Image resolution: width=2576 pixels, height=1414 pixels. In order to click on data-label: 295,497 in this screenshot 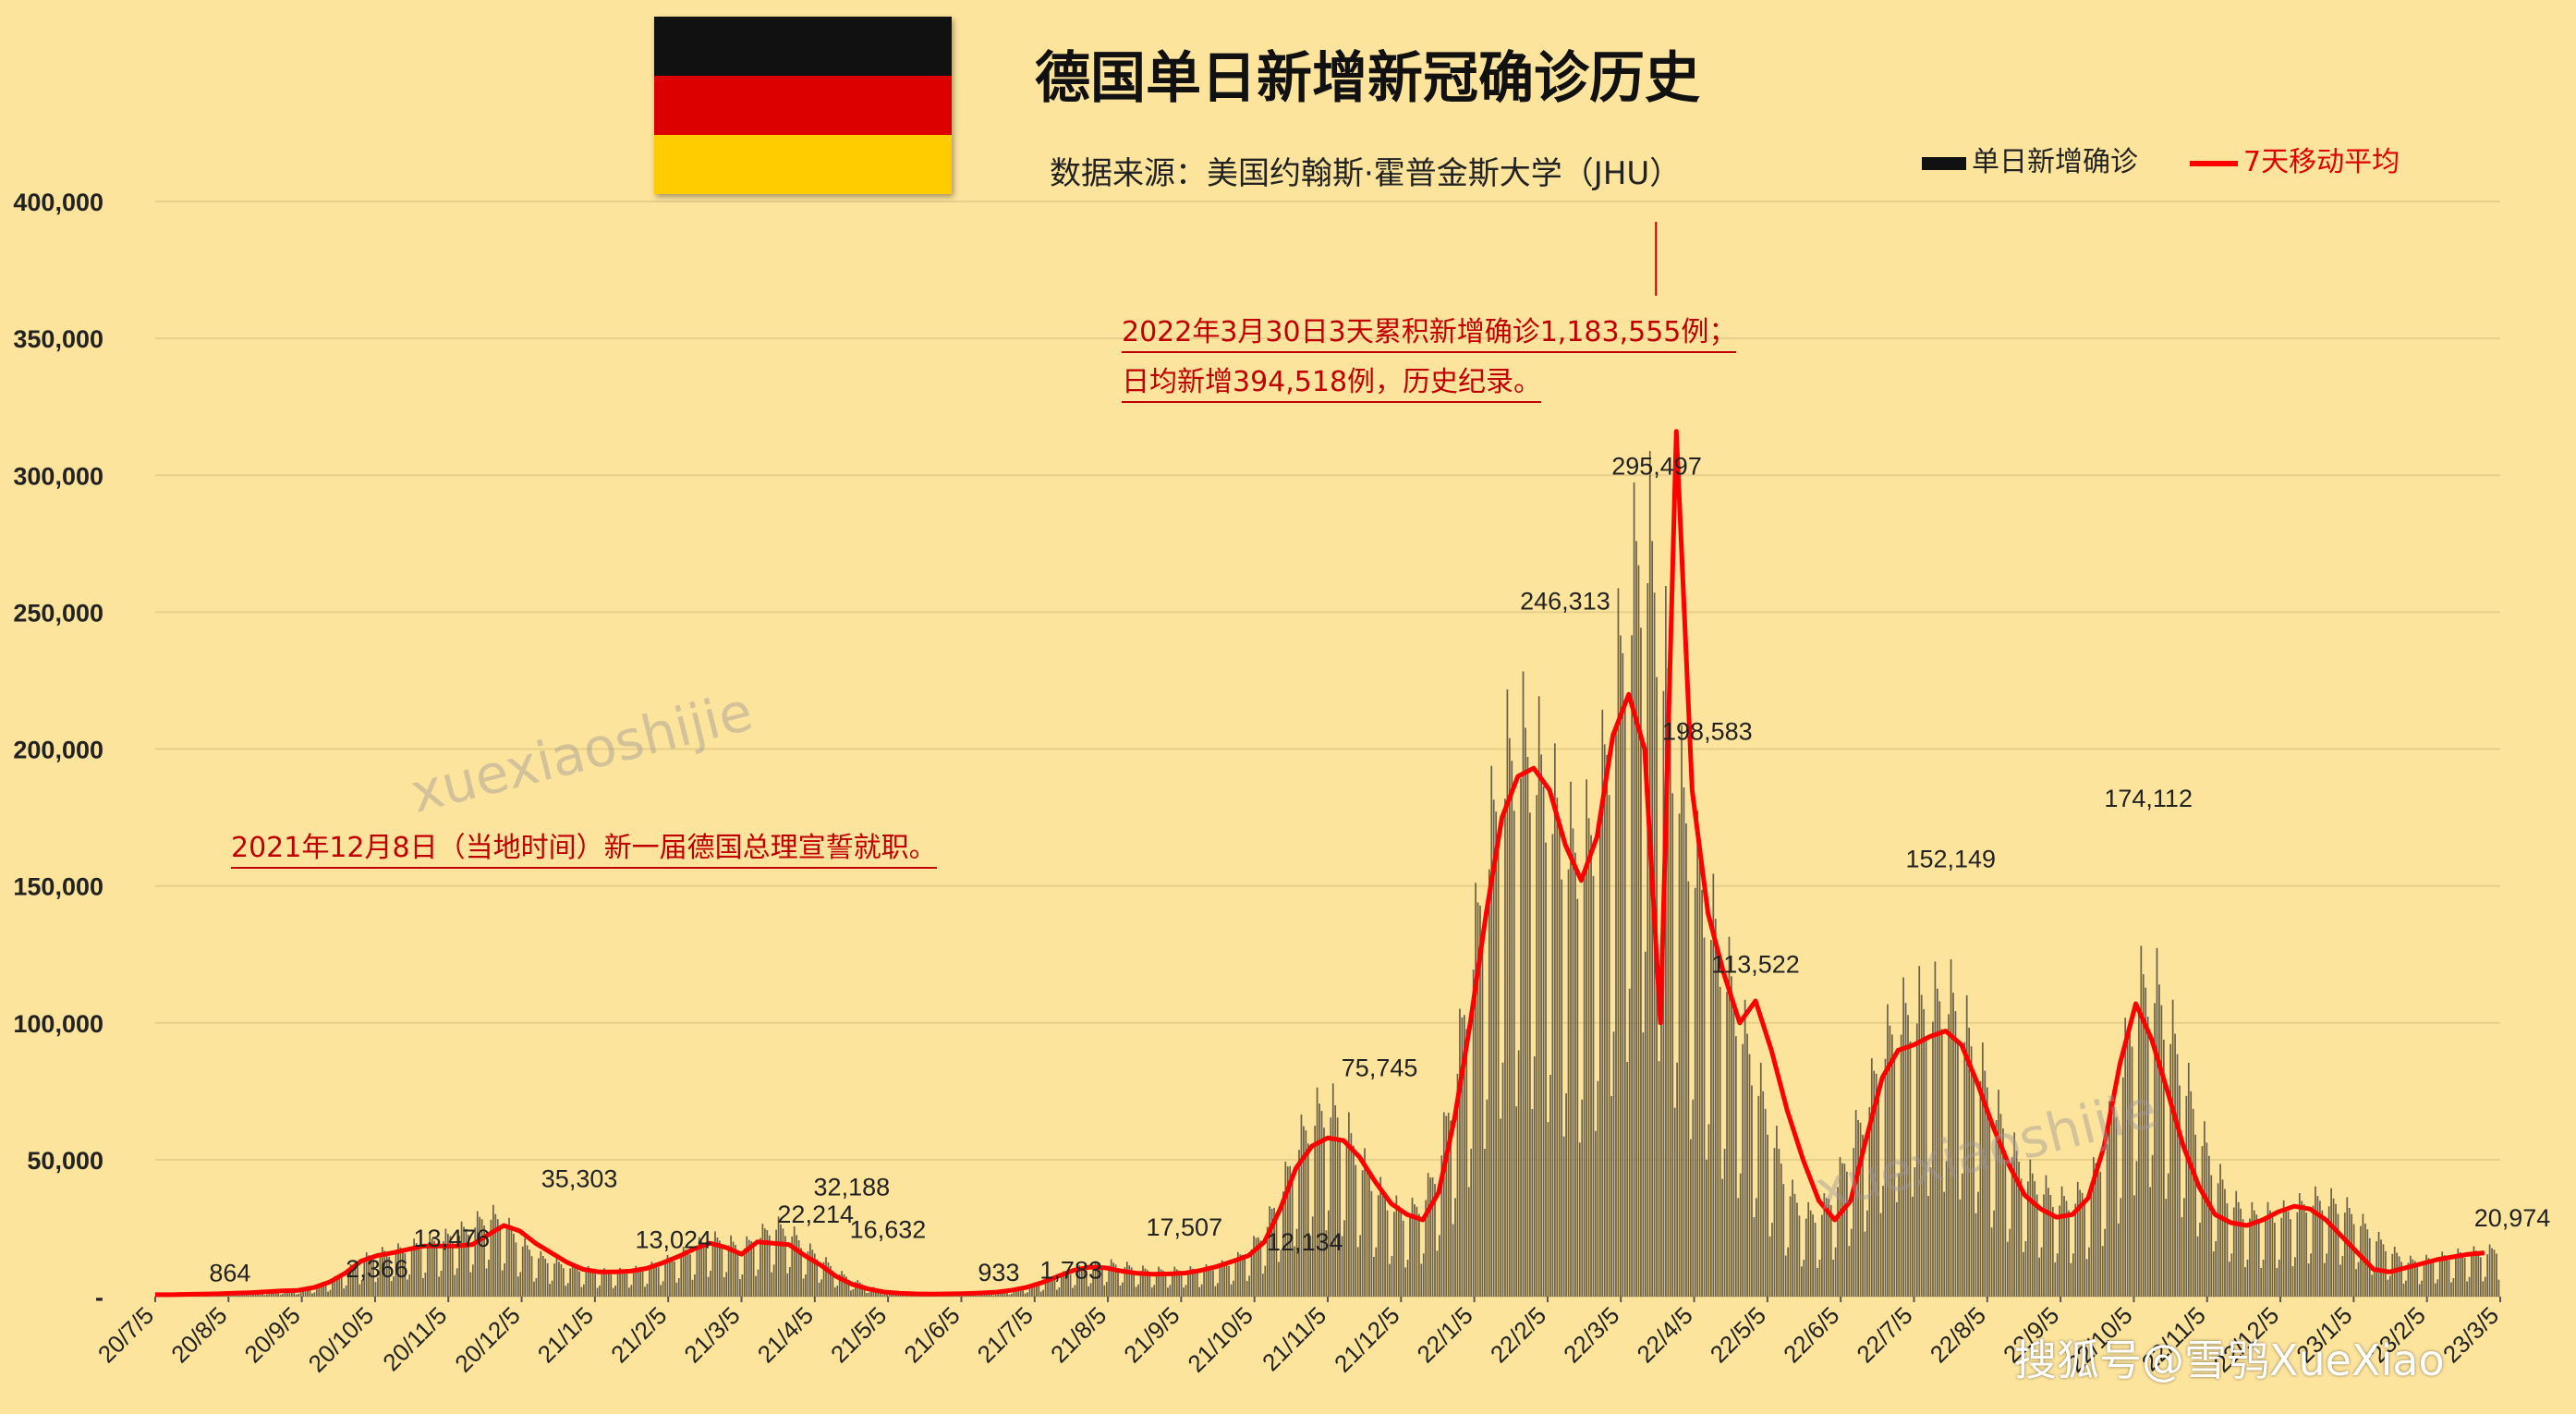, I will do `click(1656, 467)`.